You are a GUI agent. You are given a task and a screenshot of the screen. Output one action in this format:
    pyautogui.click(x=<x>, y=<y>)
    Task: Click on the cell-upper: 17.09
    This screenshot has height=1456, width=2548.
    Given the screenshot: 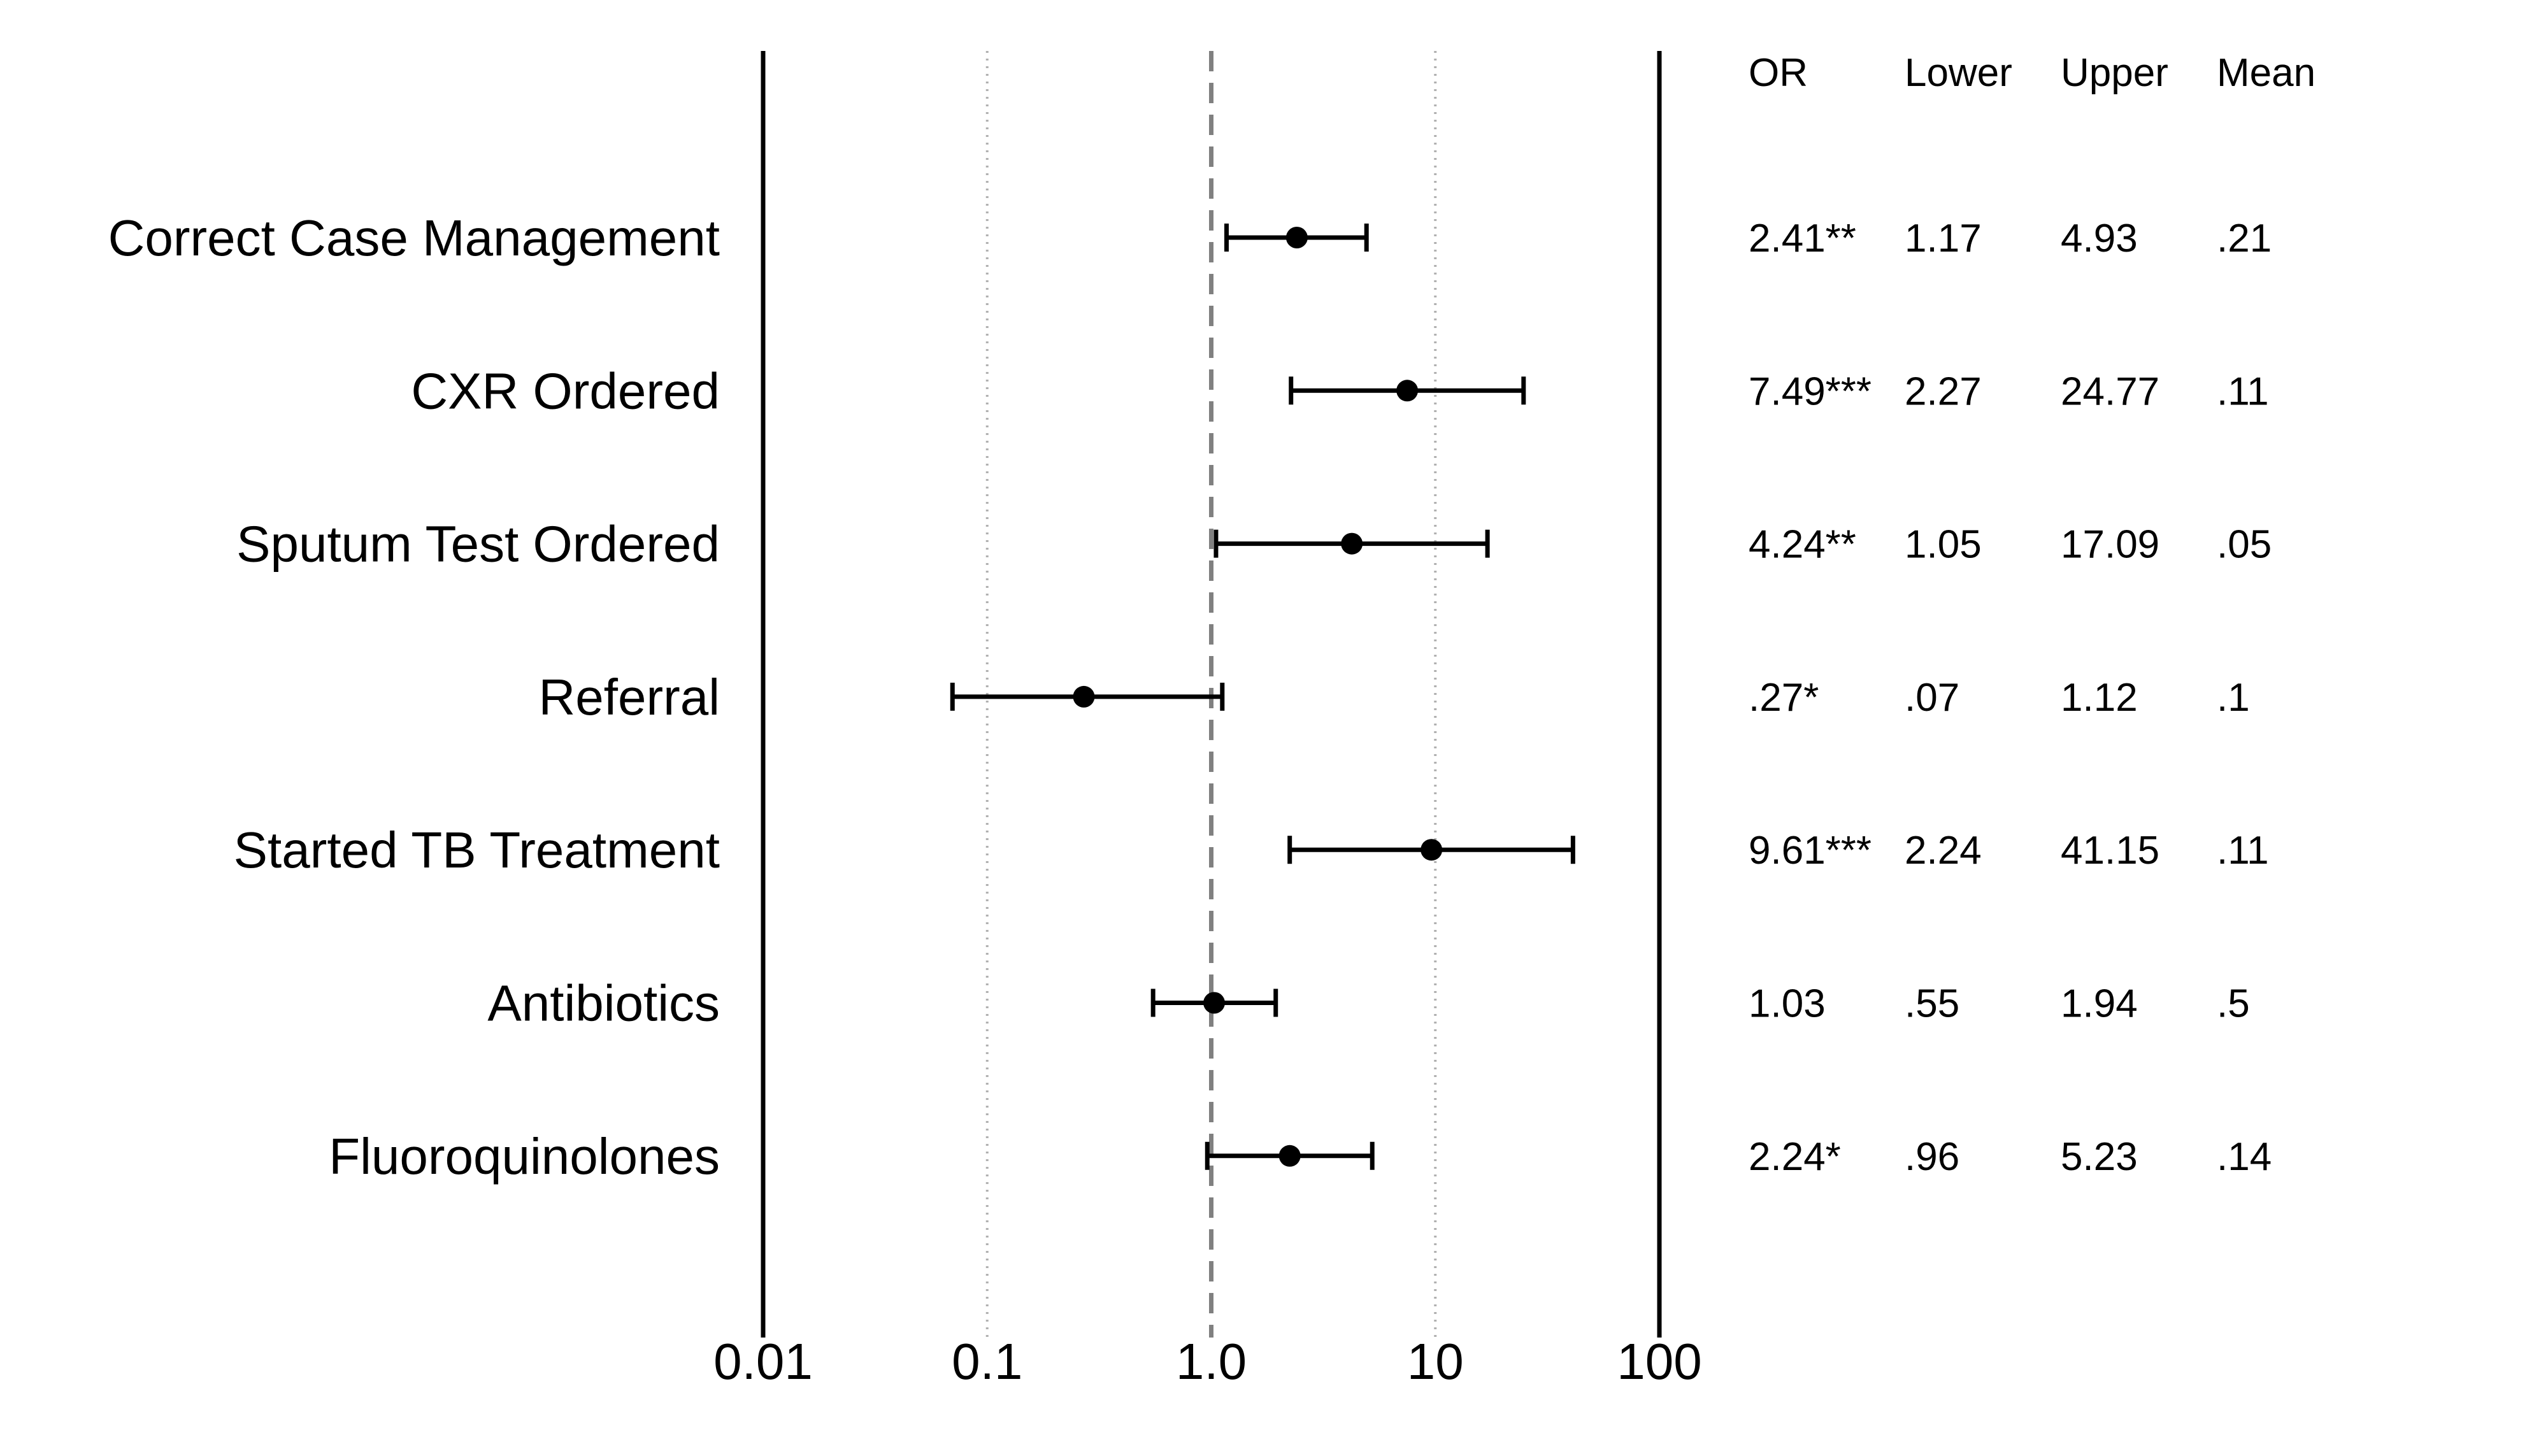 What is the action you would take?
    pyautogui.click(x=2110, y=545)
    